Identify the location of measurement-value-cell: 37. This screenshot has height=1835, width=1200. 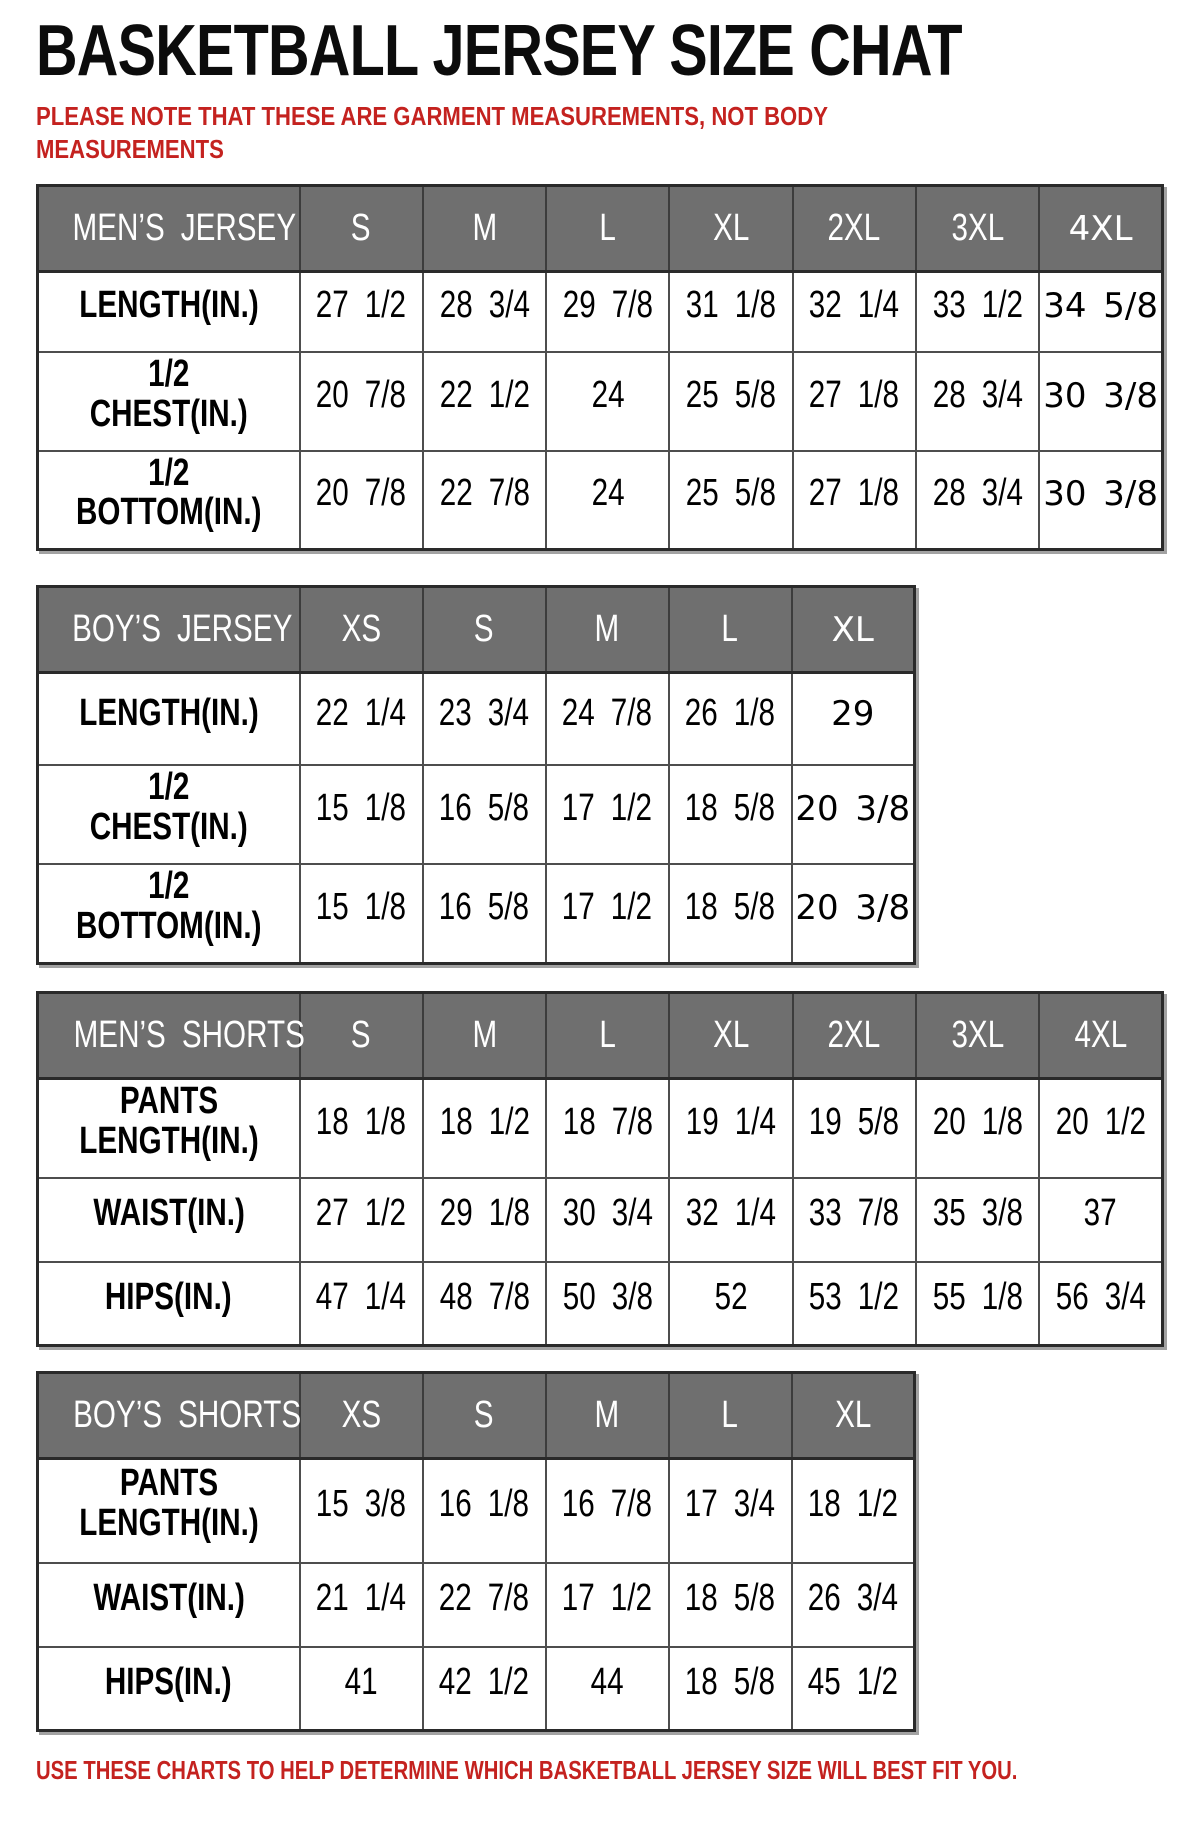
(1101, 1219).